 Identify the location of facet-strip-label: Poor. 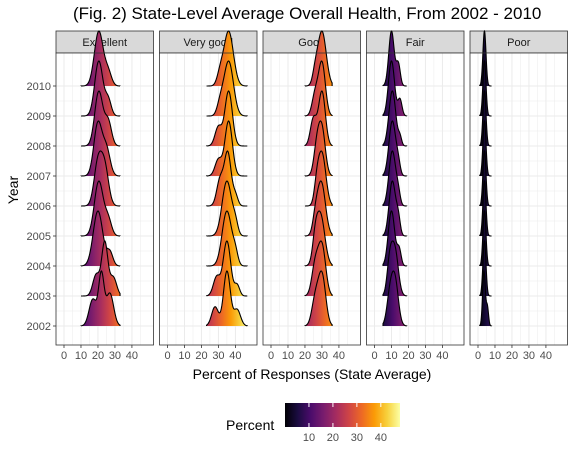
(519, 43).